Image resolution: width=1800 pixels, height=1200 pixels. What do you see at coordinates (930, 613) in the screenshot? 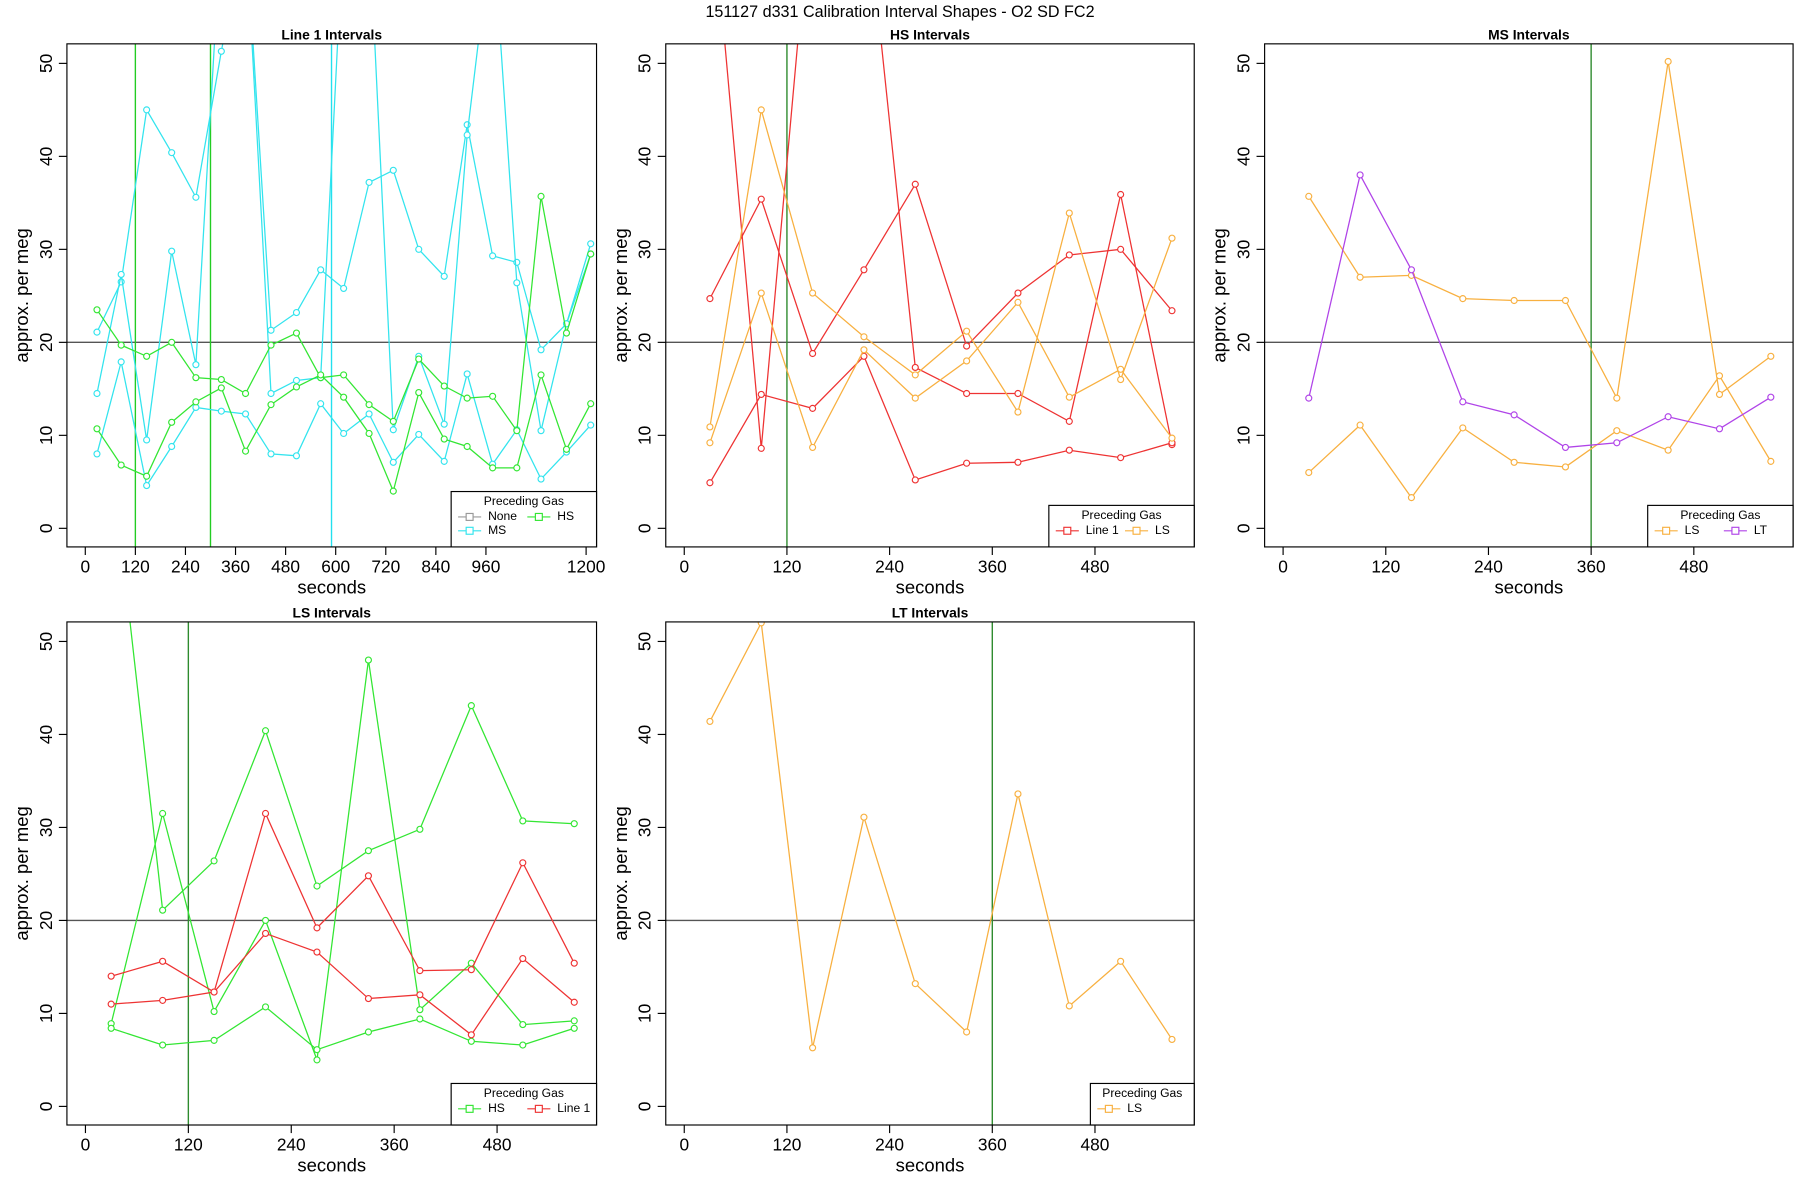
I see `panel-title: LT Intervals` at bounding box center [930, 613].